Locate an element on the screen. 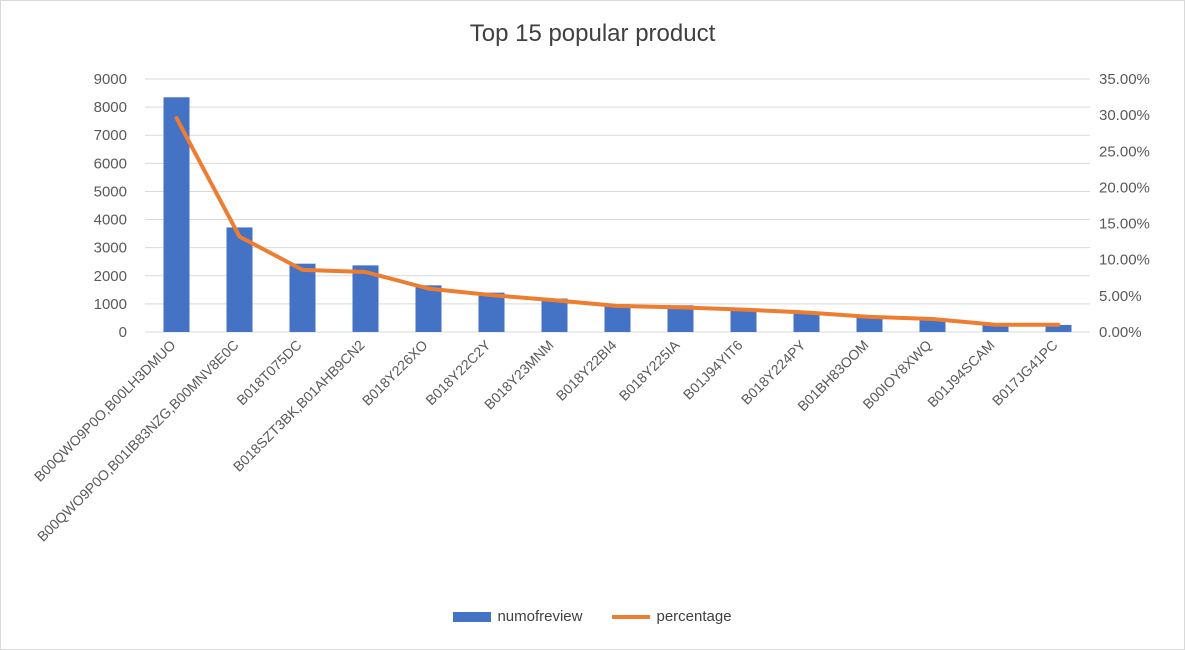 The width and height of the screenshot is (1185, 650). legend-swatch-line is located at coordinates (631, 616).